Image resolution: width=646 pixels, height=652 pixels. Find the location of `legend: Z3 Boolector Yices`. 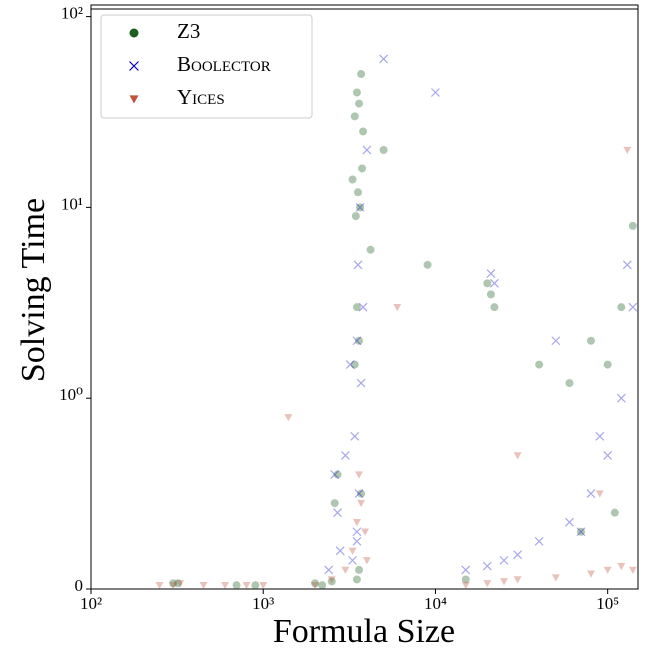

legend: Z3 Boolector Yices is located at coordinates (206, 66).